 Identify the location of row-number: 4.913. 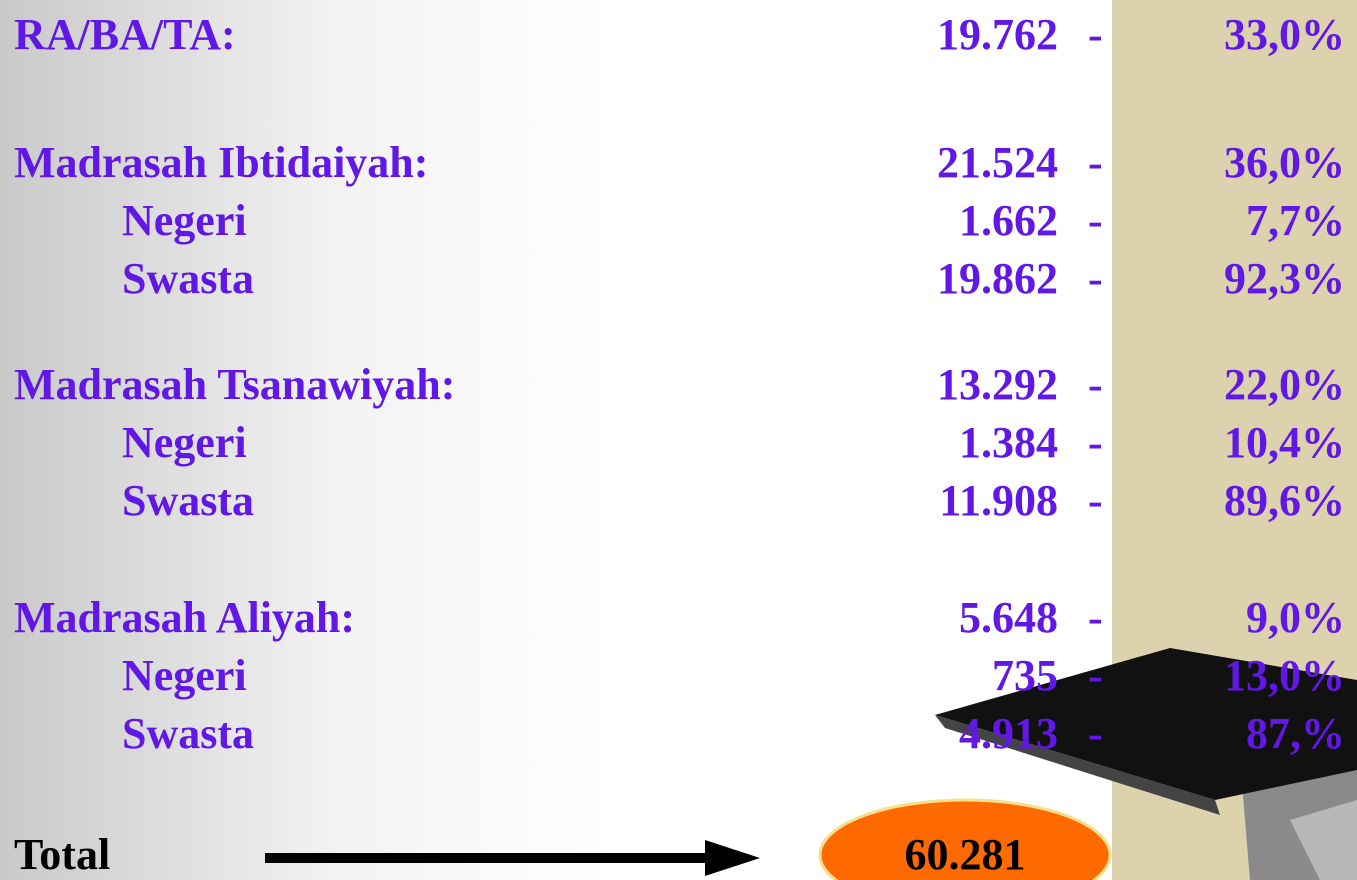
(1008, 733).